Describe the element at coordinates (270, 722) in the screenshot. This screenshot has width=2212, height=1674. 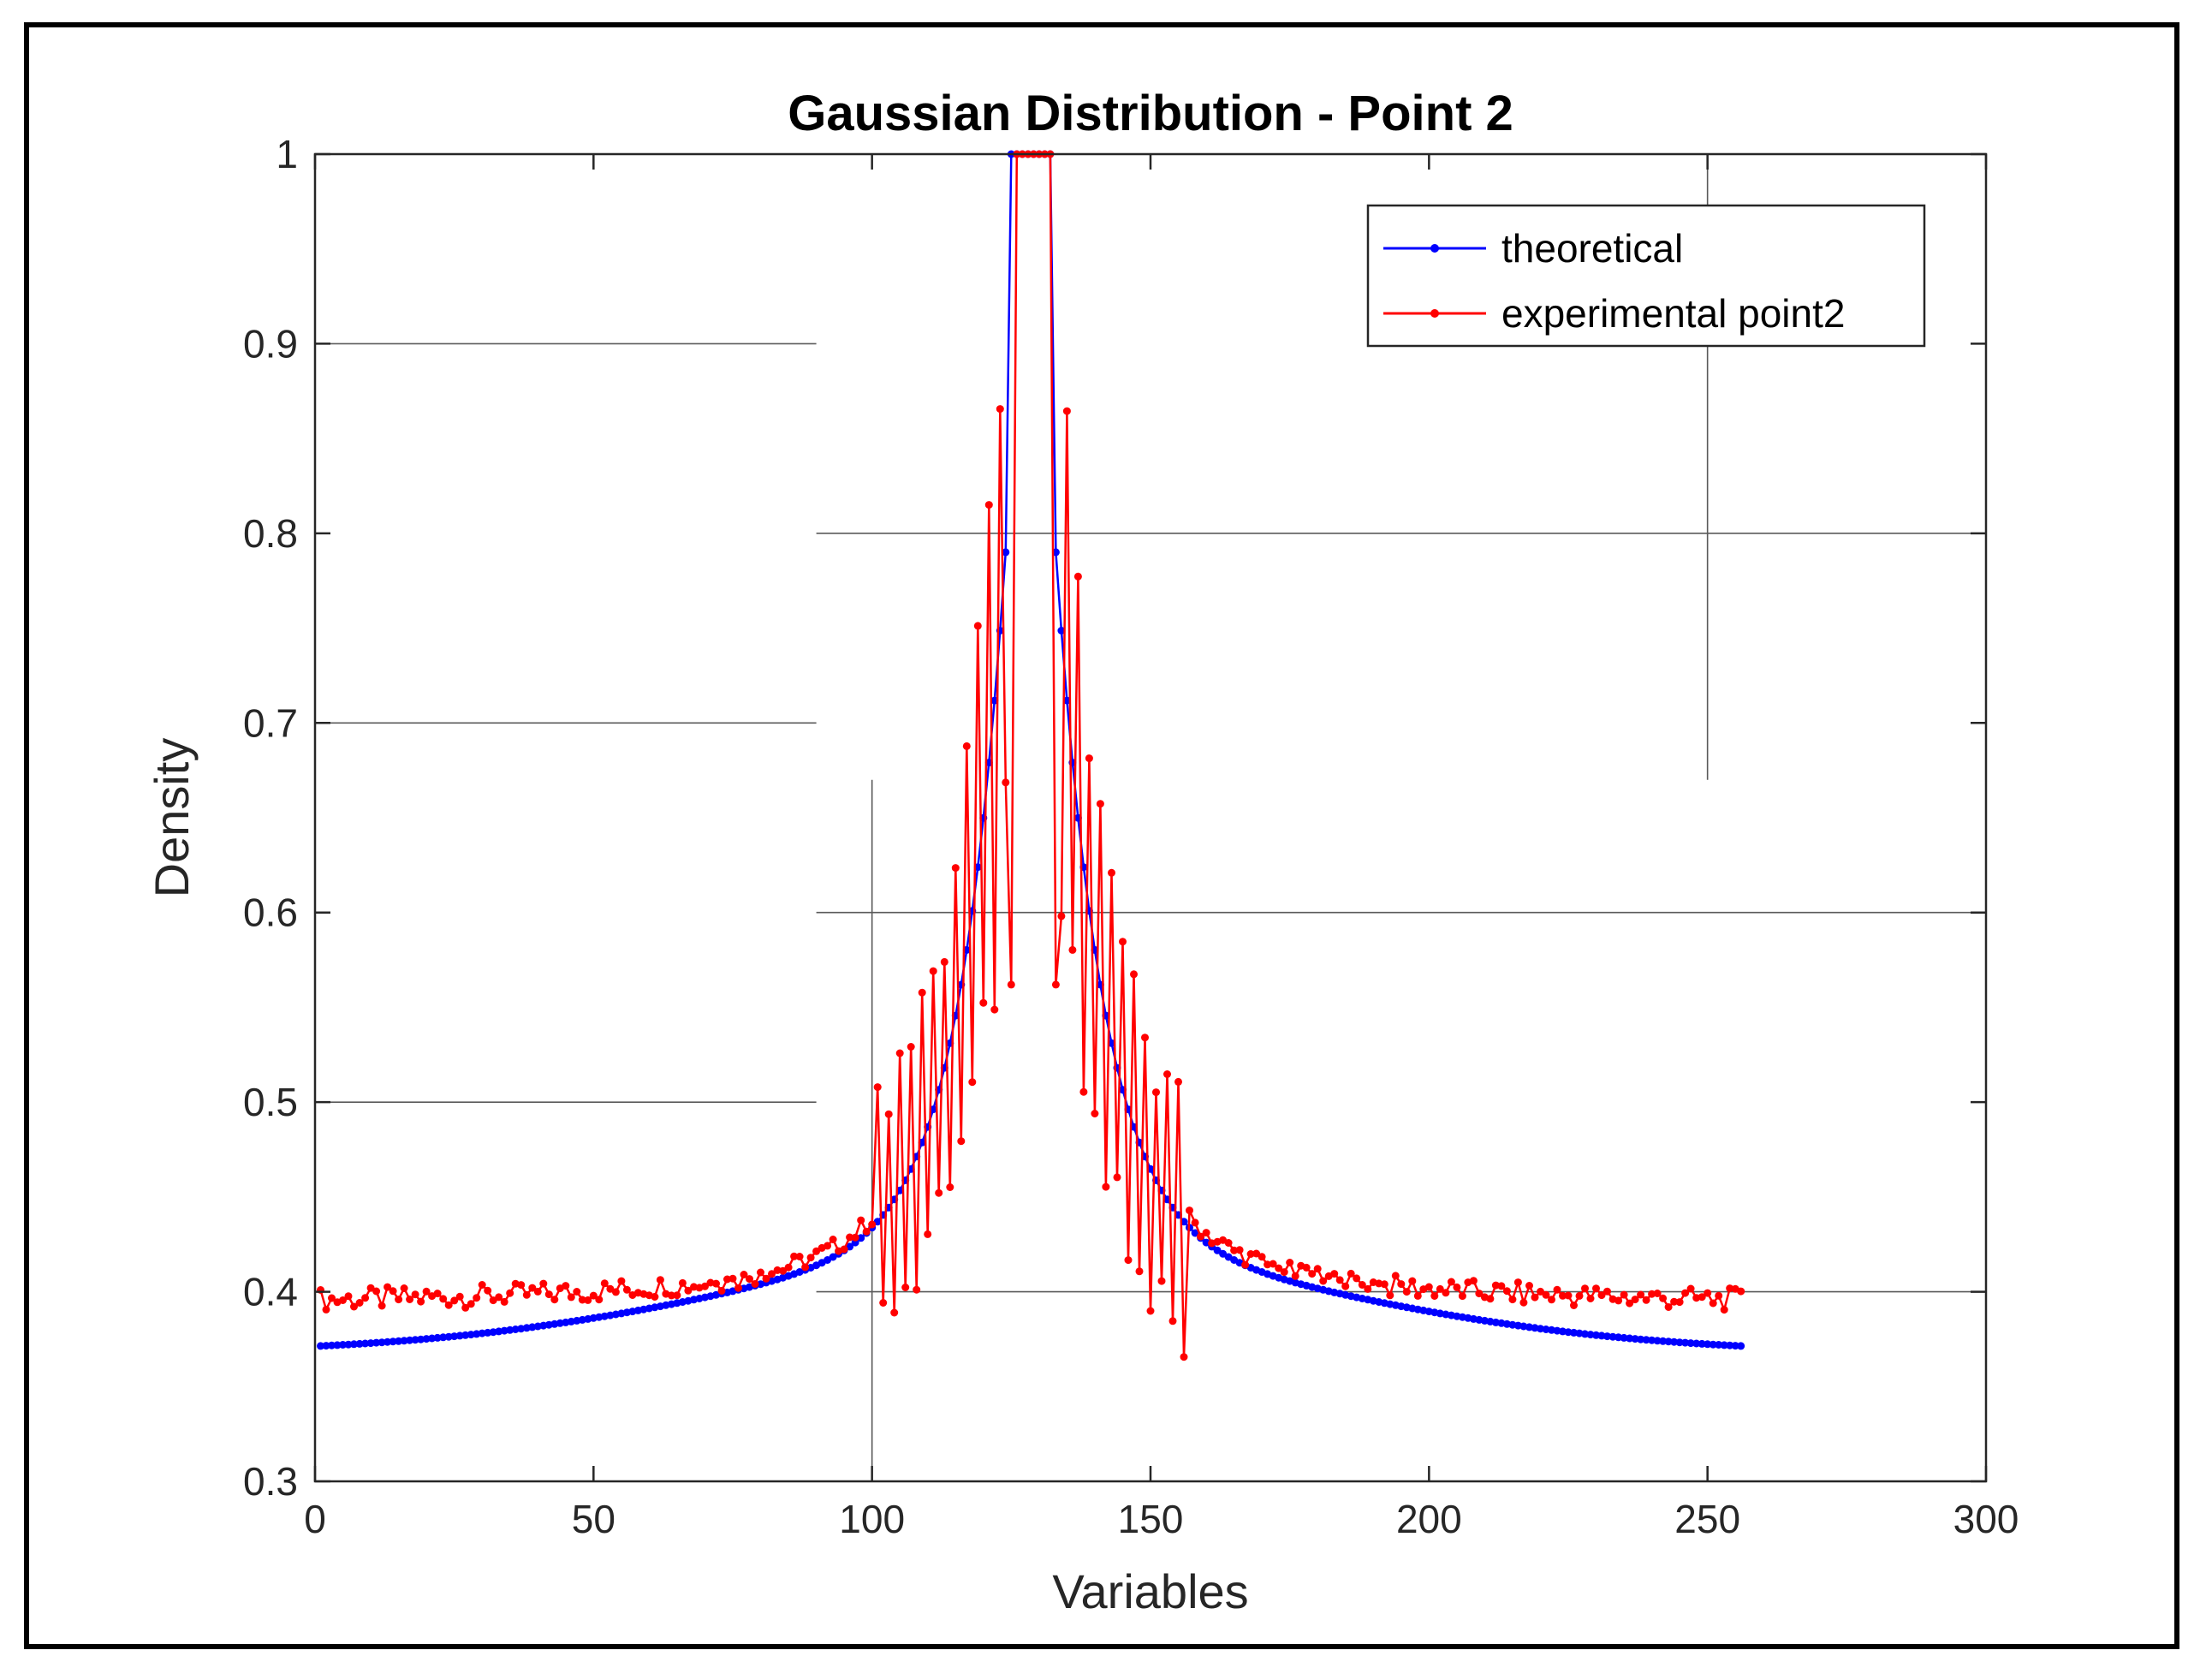
I see `y-tick-label: 0.7` at that location.